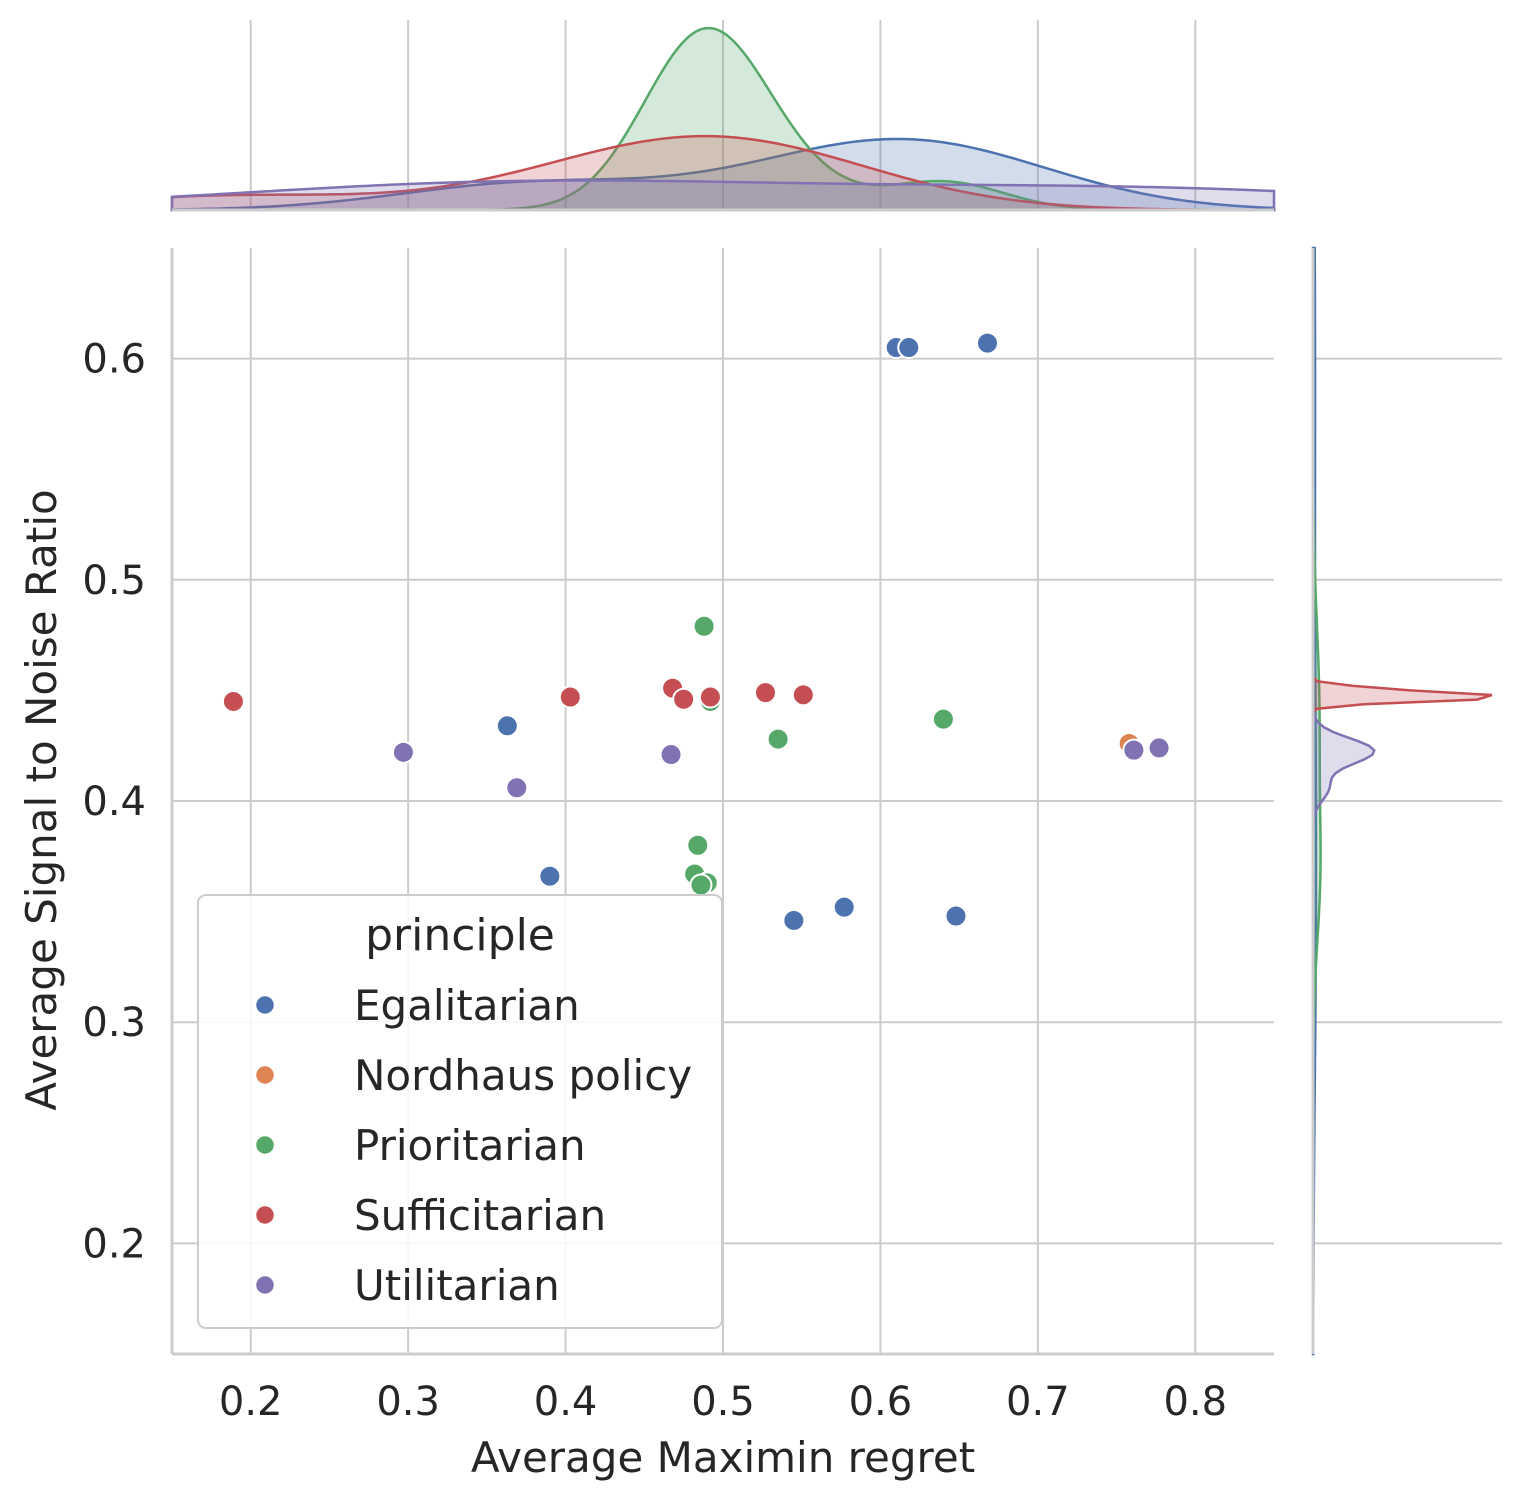 The height and width of the screenshot is (1502, 1521). What do you see at coordinates (114, 360) in the screenshot?
I see `y-tick-label: 0.6` at bounding box center [114, 360].